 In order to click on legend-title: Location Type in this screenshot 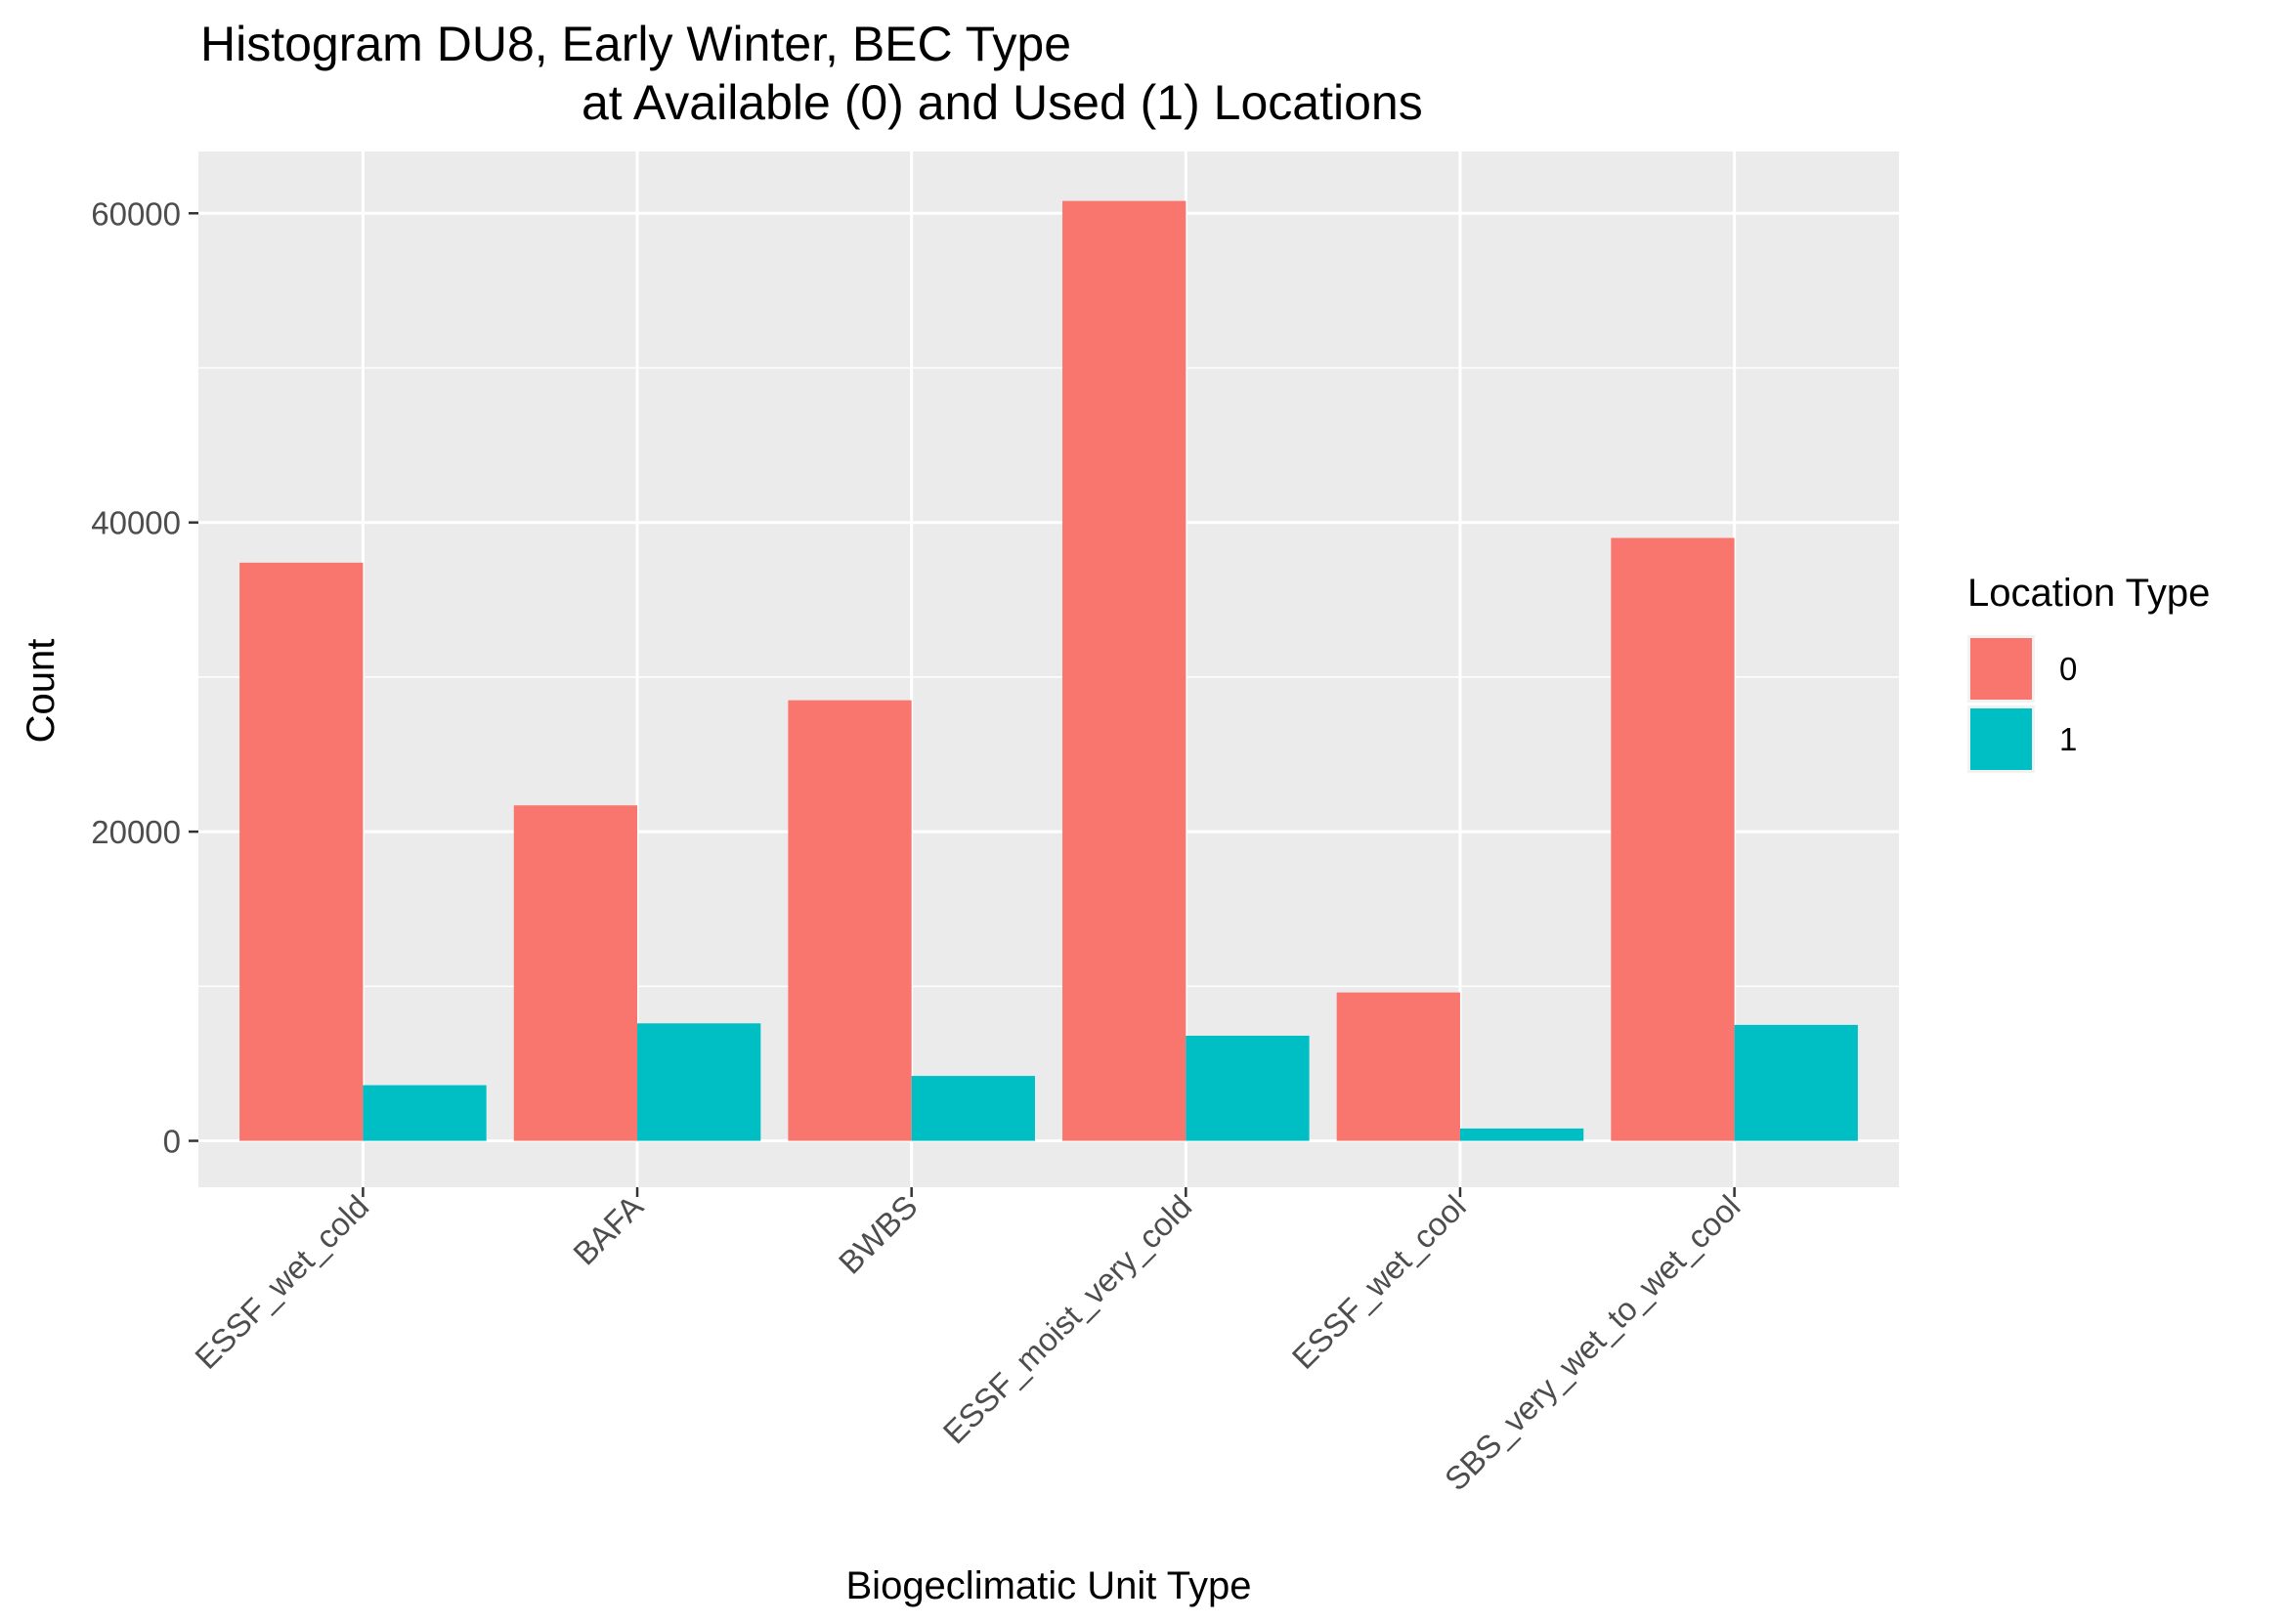, I will do `click(2088, 594)`.